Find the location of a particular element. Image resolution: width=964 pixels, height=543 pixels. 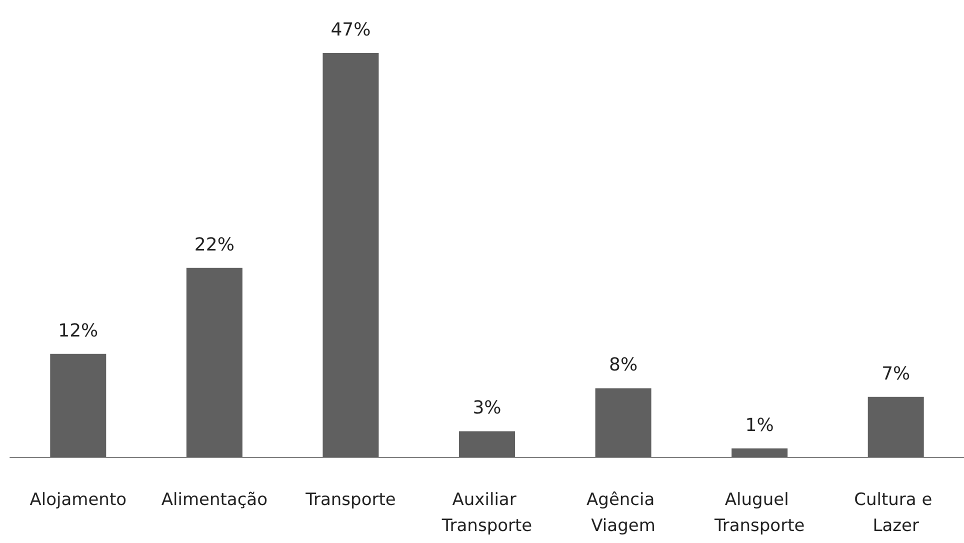

data-label: 47% is located at coordinates (350, 30).